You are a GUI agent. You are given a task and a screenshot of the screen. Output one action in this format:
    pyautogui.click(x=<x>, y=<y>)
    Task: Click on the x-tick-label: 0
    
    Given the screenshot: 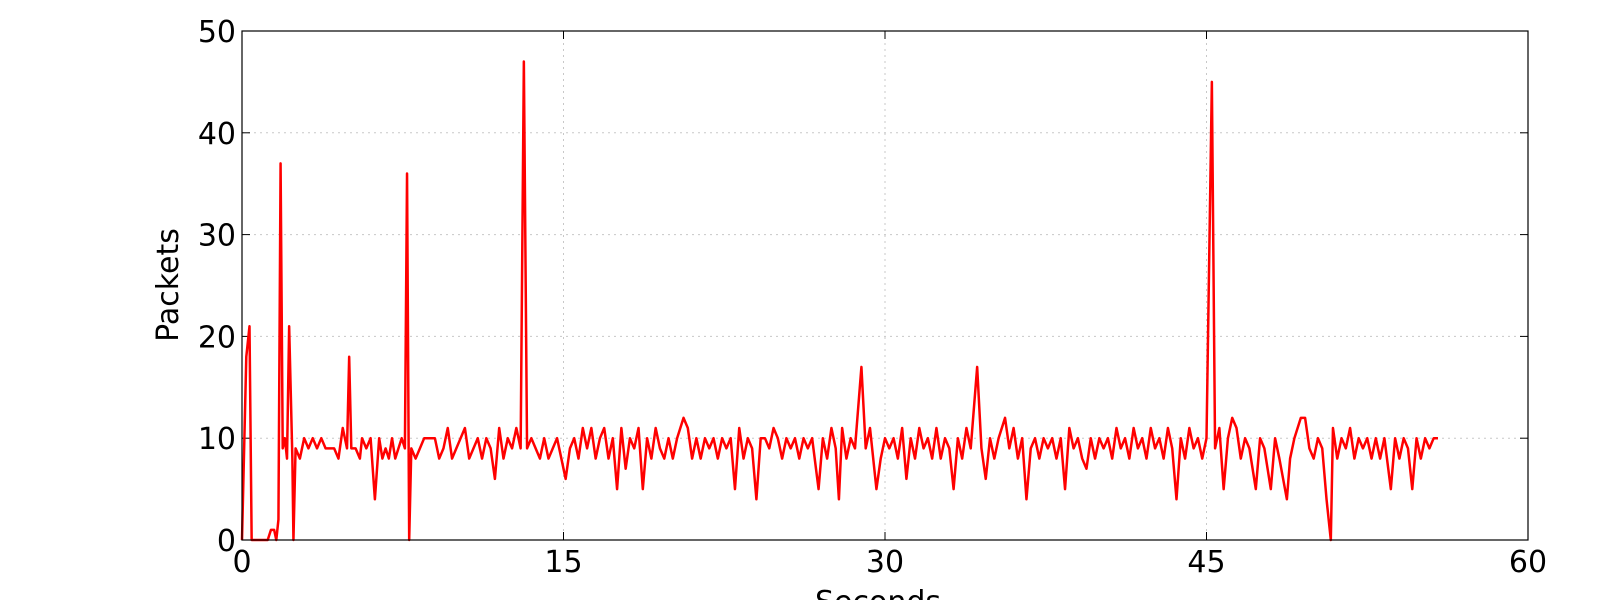 What is the action you would take?
    pyautogui.click(x=241, y=562)
    